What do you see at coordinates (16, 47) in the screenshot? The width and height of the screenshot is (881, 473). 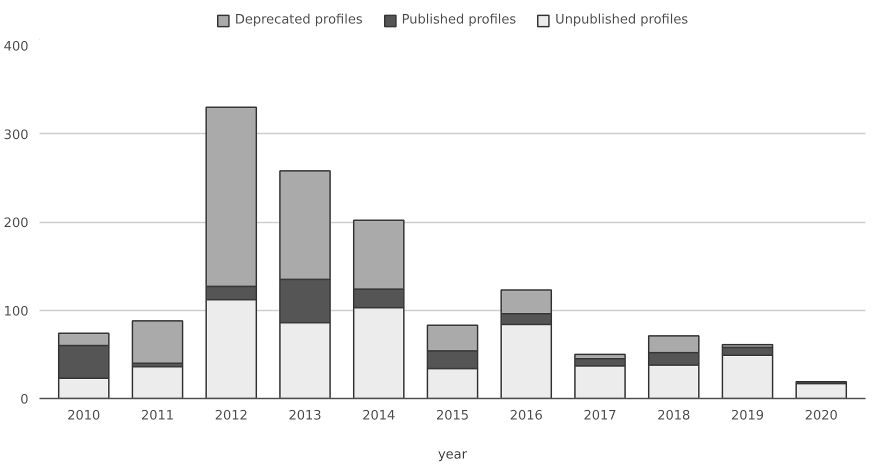 I see `y-tick-label: 400` at bounding box center [16, 47].